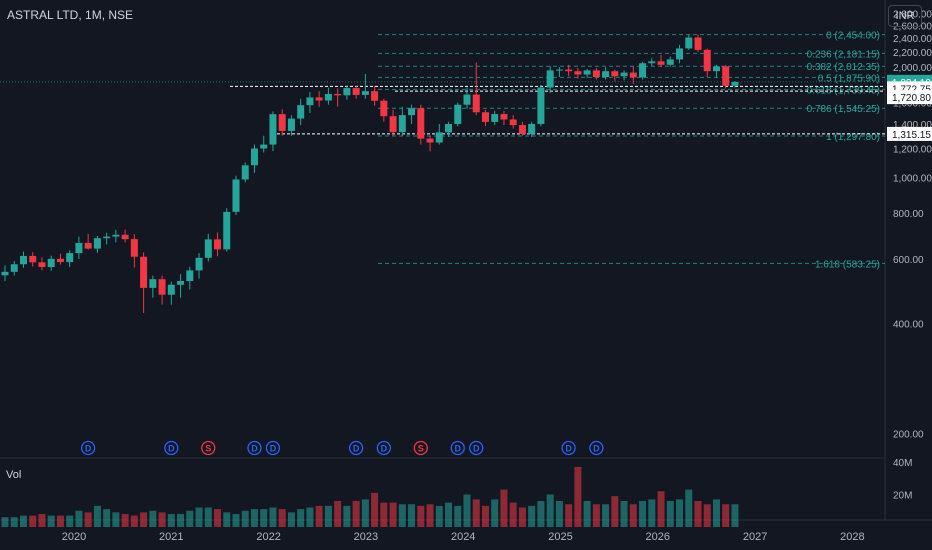 The image size is (932, 550). I want to click on currency-button: INR, so click(905, 16).